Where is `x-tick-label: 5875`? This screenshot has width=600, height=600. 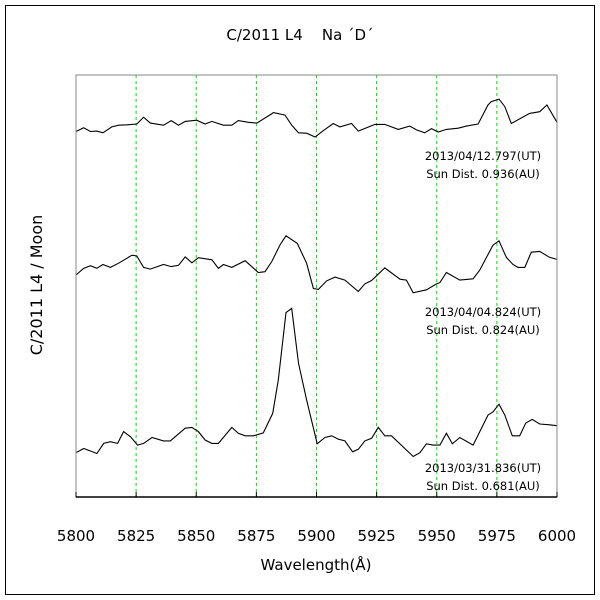
x-tick-label: 5875 is located at coordinates (256, 536).